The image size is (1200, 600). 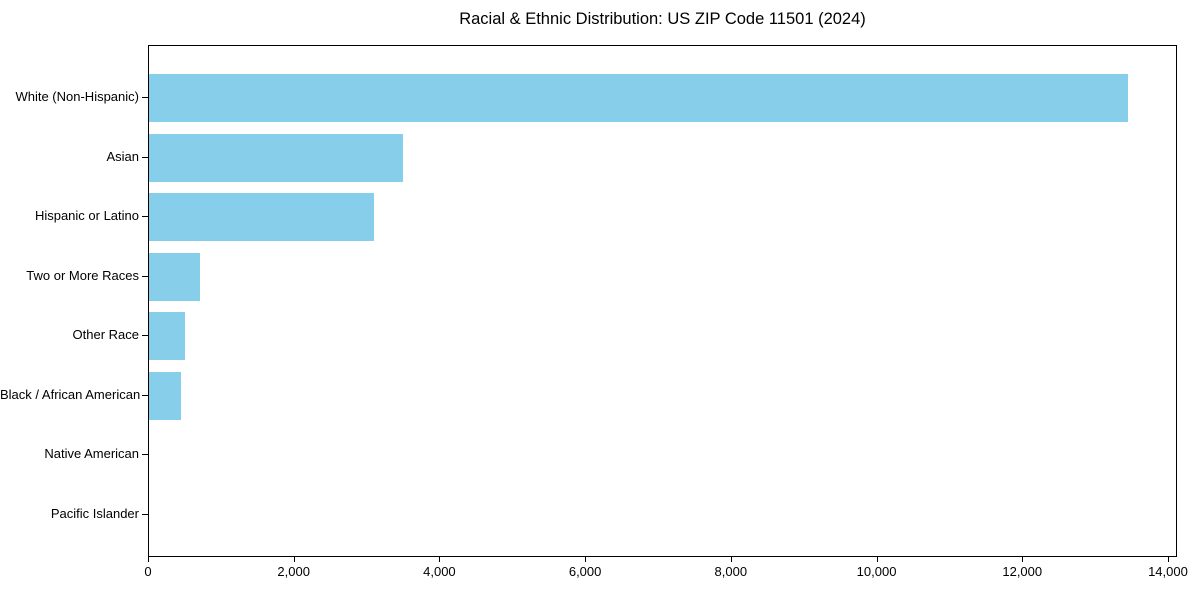 What do you see at coordinates (585, 571) in the screenshot?
I see `x-tick-label-3: 6,000` at bounding box center [585, 571].